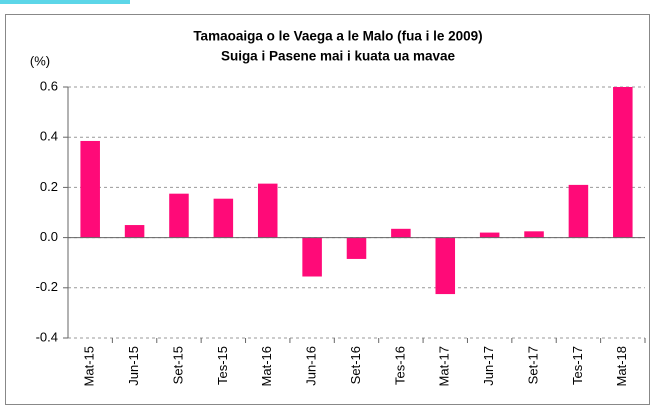 The width and height of the screenshot is (656, 406). Describe the element at coordinates (399, 365) in the screenshot. I see `x-tick-label: Tes-16` at that location.